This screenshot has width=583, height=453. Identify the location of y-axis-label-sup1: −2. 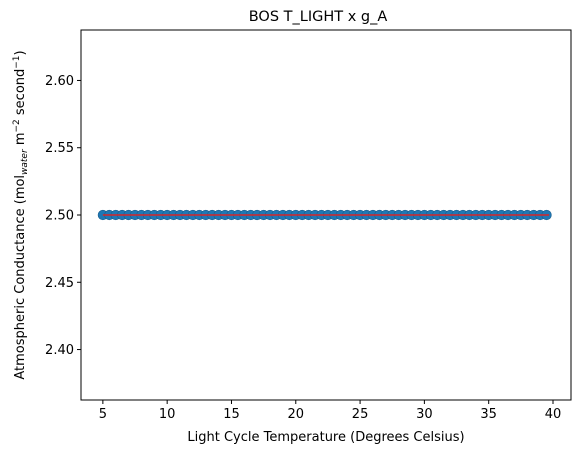
(17, 125).